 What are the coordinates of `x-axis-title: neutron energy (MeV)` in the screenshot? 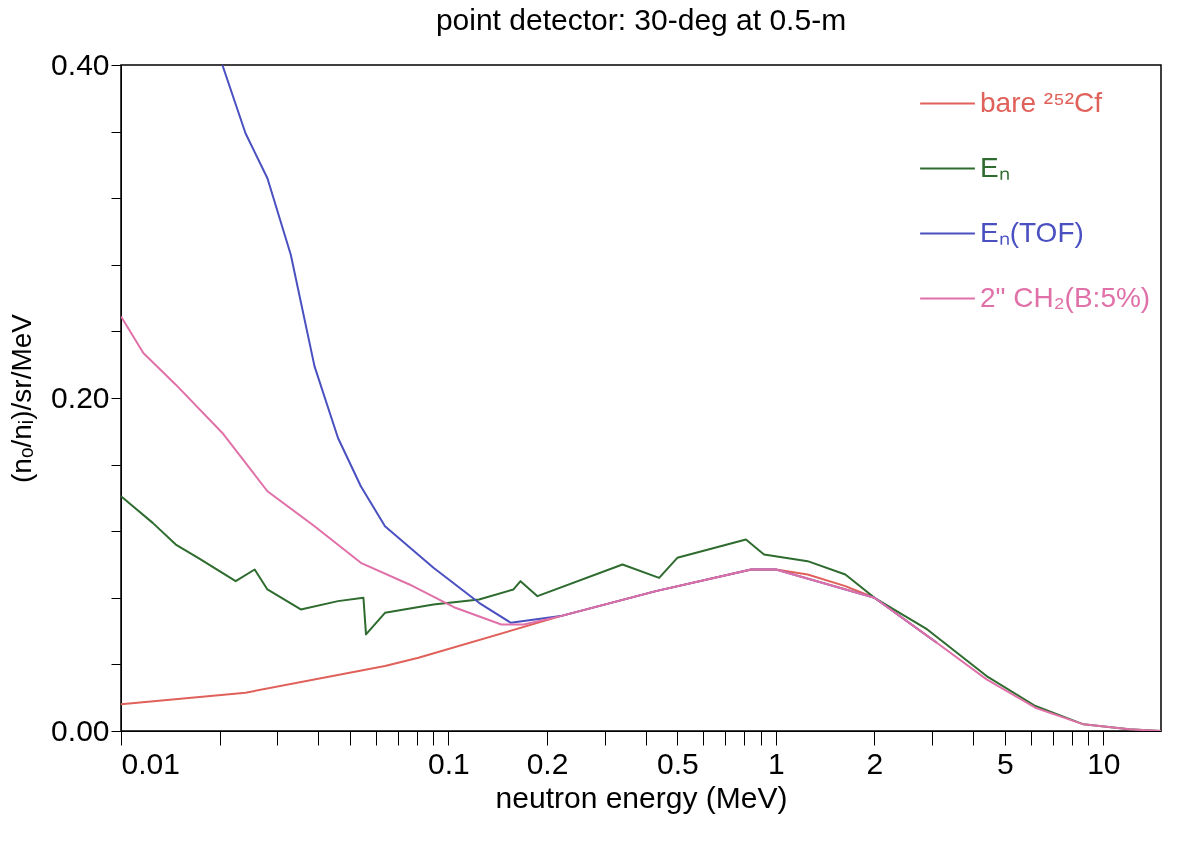 It's located at (641, 797).